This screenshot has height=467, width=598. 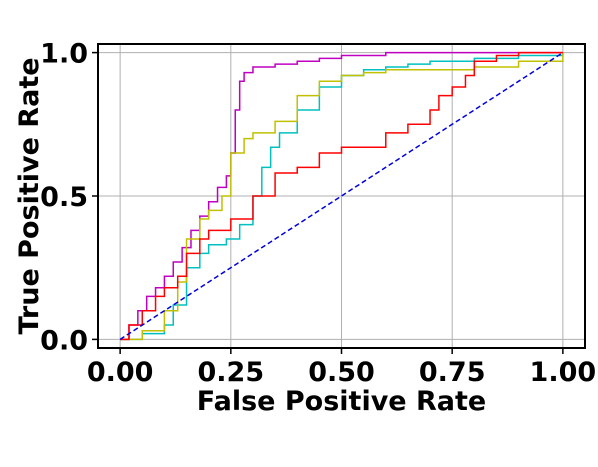 What do you see at coordinates (342, 401) in the screenshot?
I see `x-axis-label: False Positive Rate` at bounding box center [342, 401].